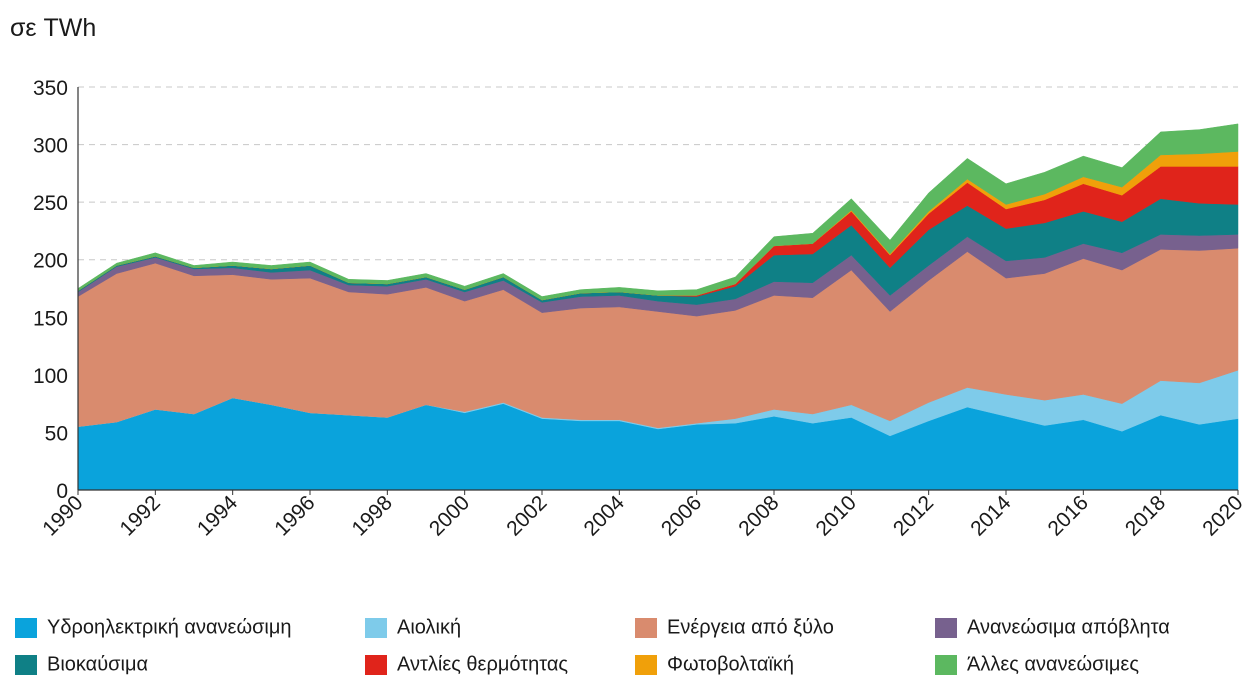 This screenshot has height=681, width=1252. Describe the element at coordinates (56, 433) in the screenshot. I see `y-tick-label: 50` at that location.